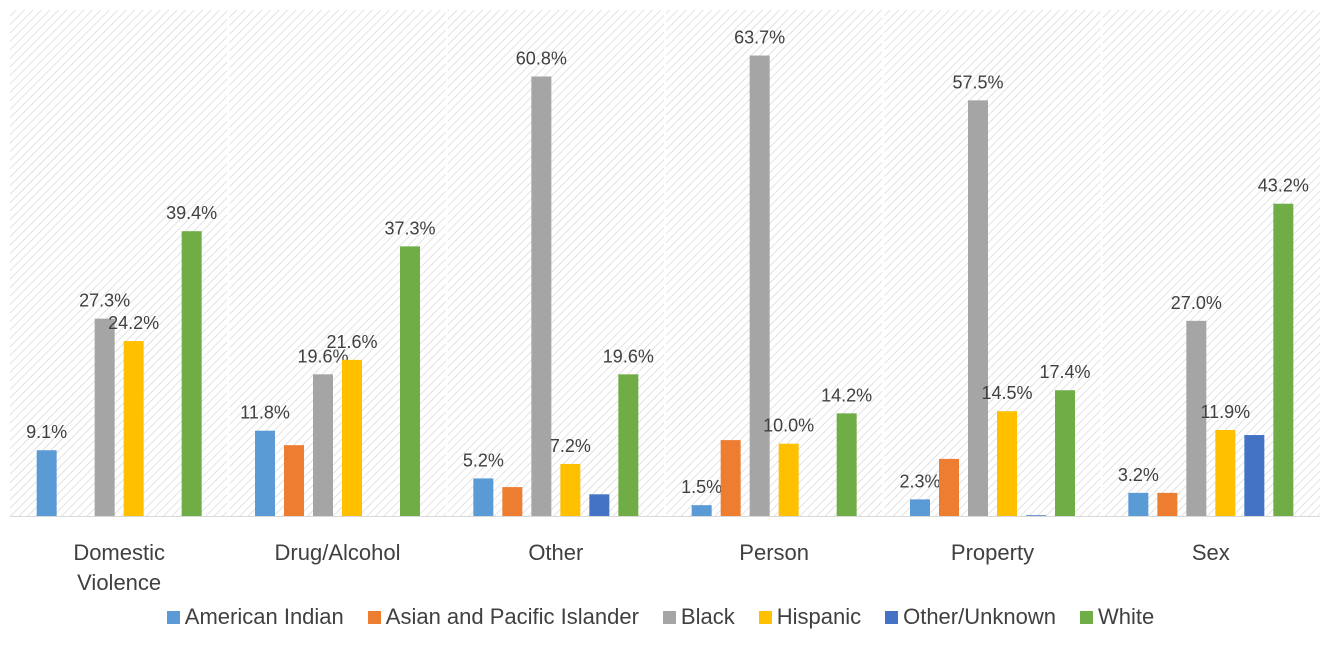 The height and width of the screenshot is (664, 1321). What do you see at coordinates (337, 552) in the screenshot?
I see `x-tick-label: Drug/Alcohol` at bounding box center [337, 552].